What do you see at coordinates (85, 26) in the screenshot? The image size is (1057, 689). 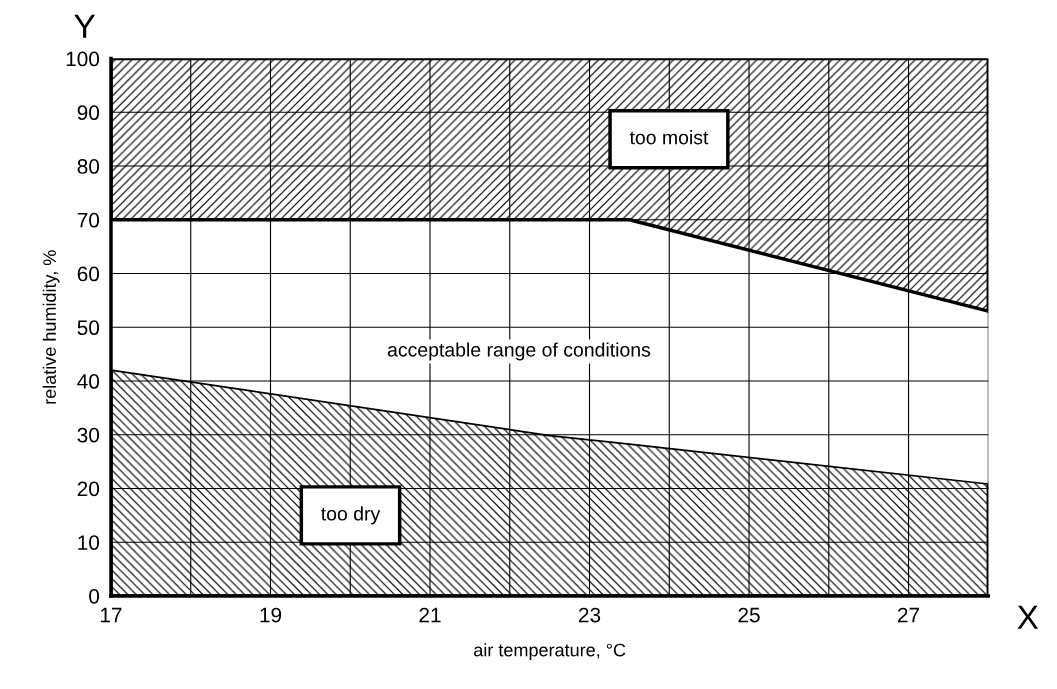 I see `text: Y` at bounding box center [85, 26].